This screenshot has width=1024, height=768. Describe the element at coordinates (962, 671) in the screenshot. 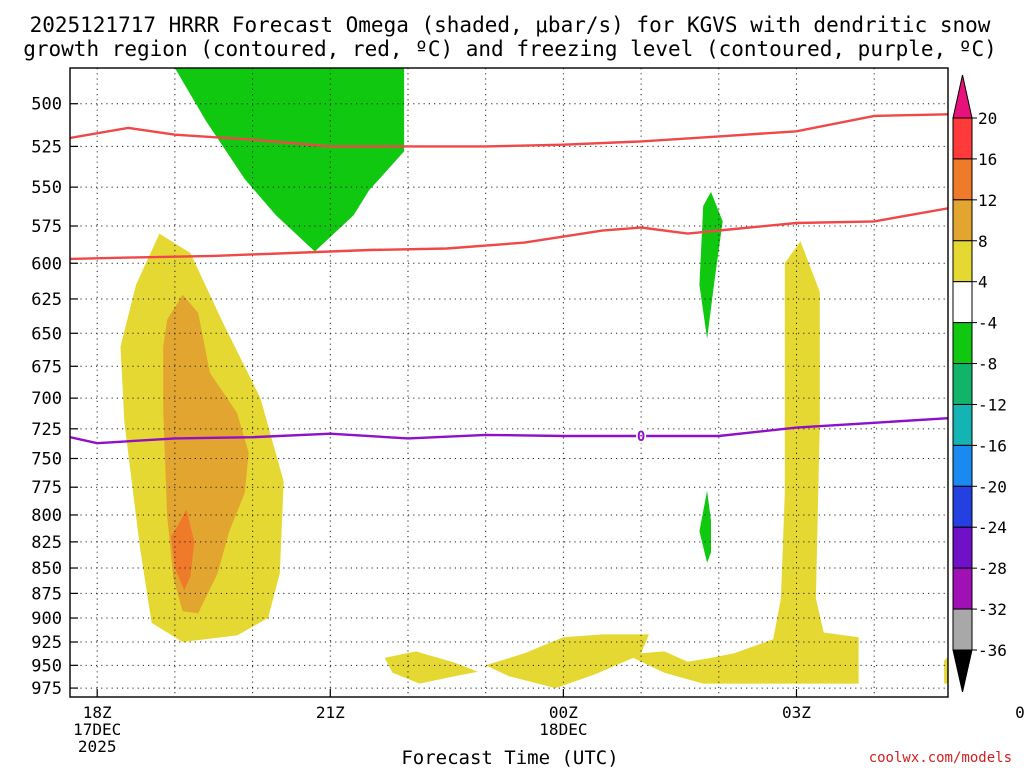

I see `colorbar-bottom-arrow` at that location.